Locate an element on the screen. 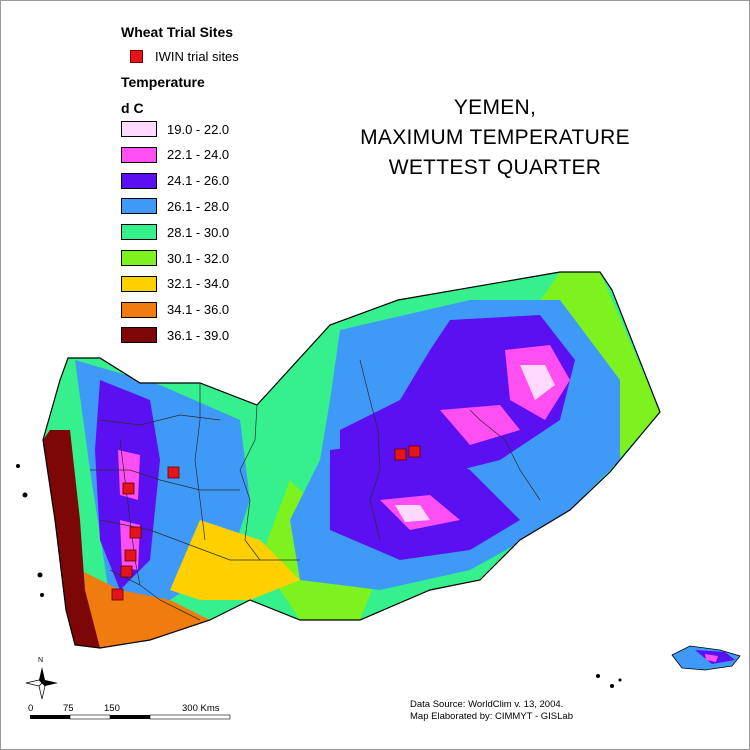  legend-class-row: 19.0 - 22.0 is located at coordinates (175, 129).